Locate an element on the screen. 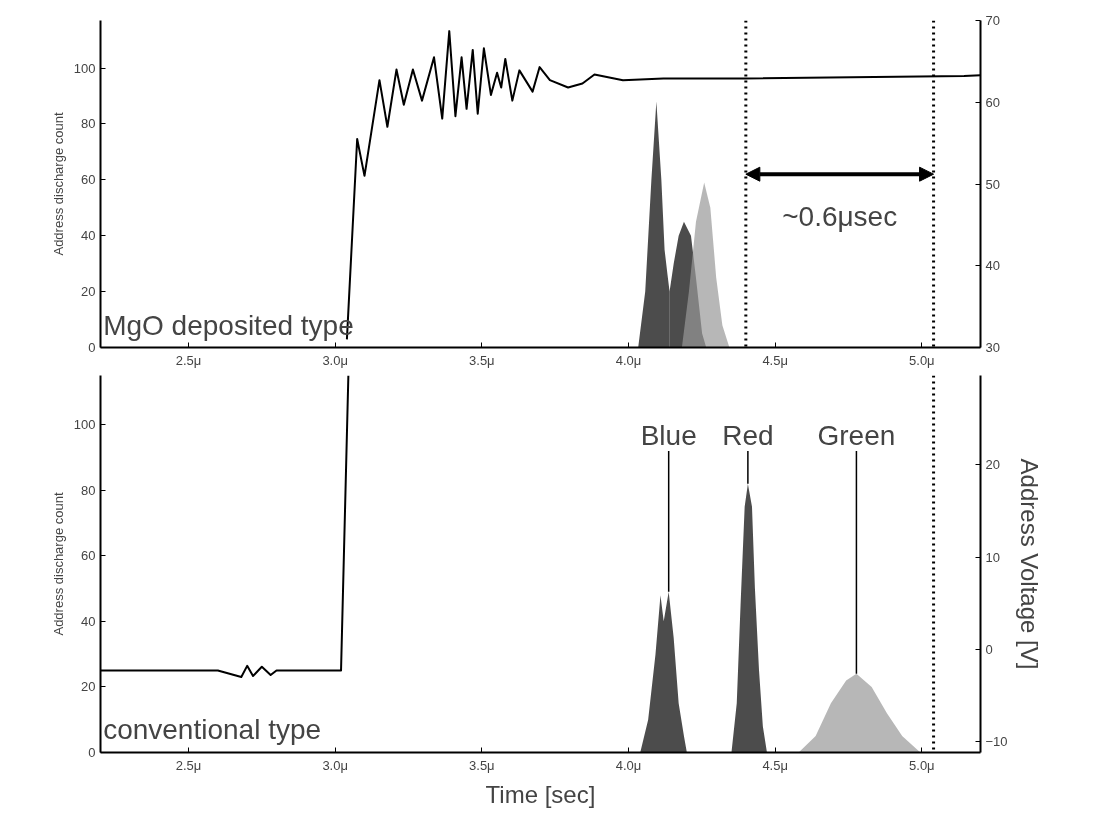 This screenshot has width=1102, height=827. y2-tick-label: 20 is located at coordinates (992, 465).